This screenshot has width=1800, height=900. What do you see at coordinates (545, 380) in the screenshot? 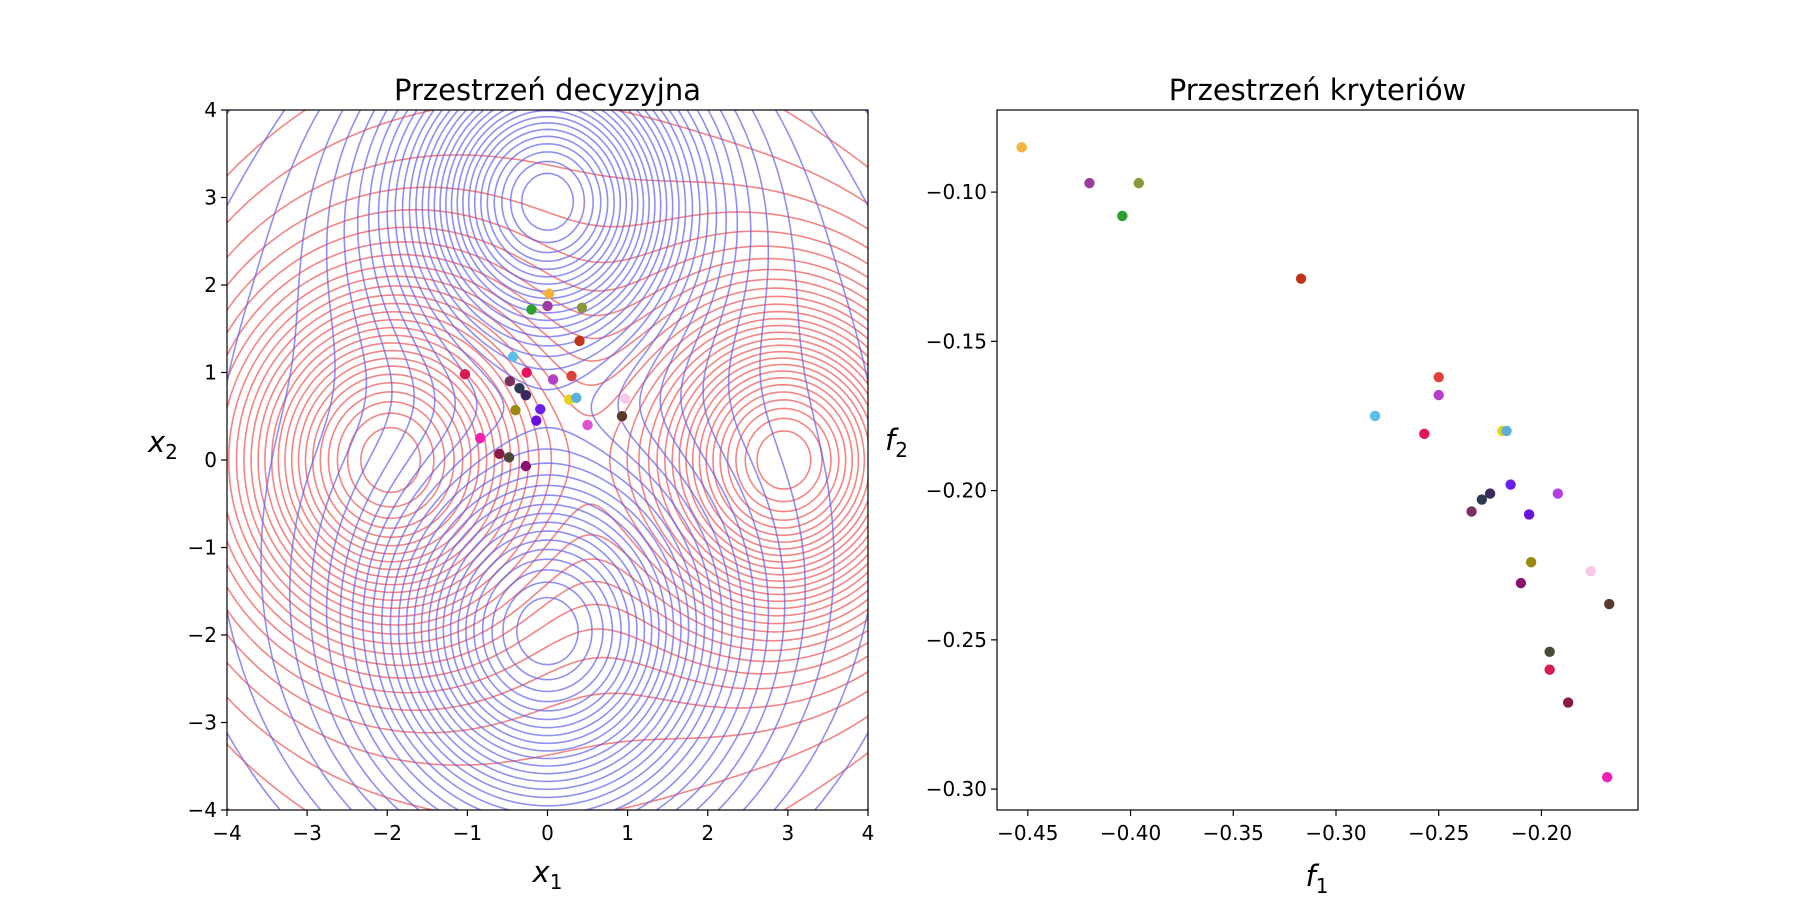
I see `decision-points` at bounding box center [545, 380].